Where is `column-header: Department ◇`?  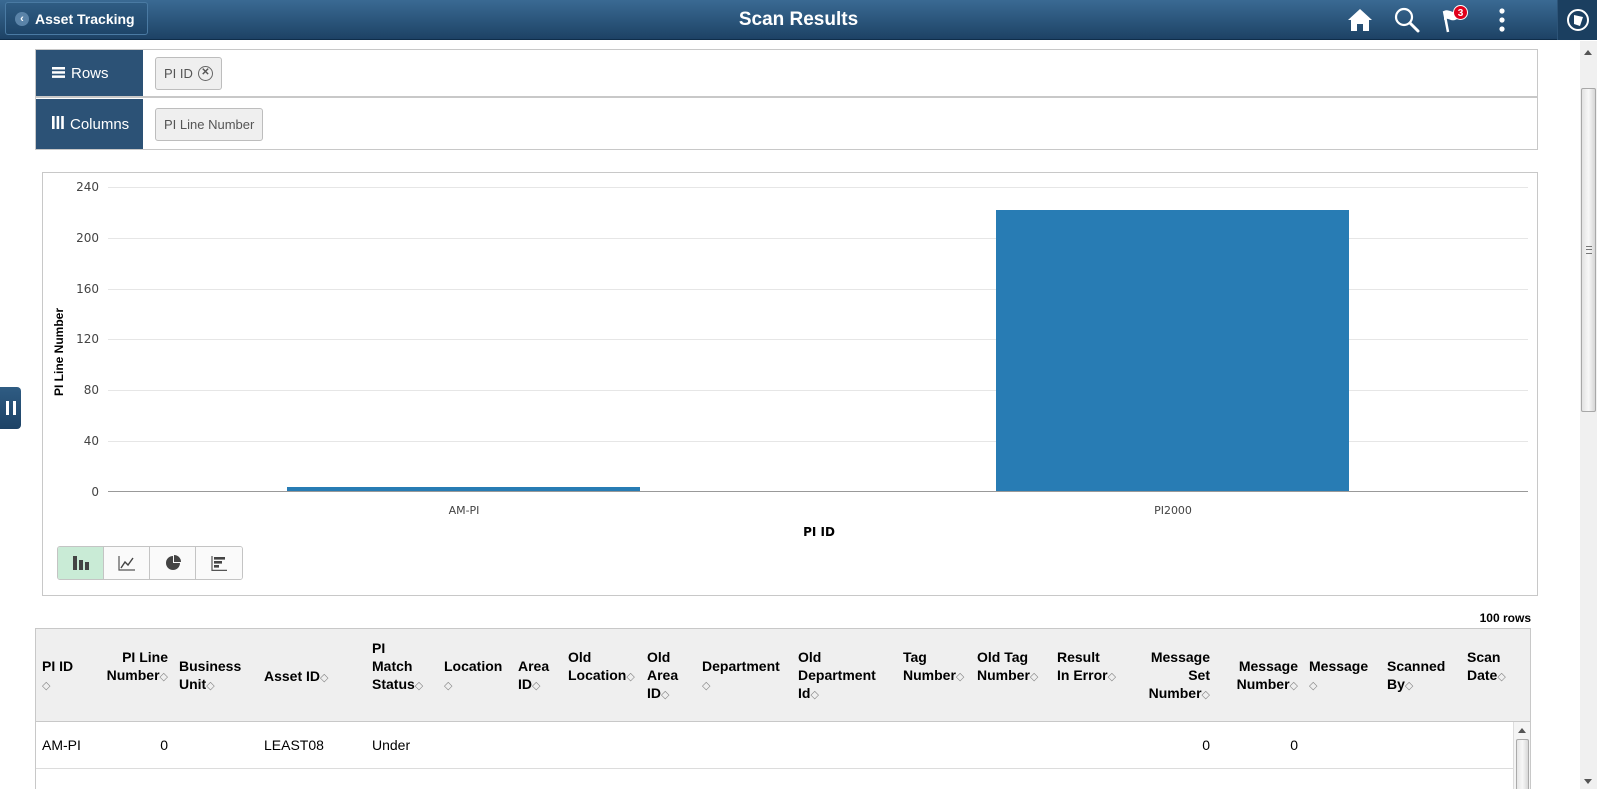 column-header: Department ◇ is located at coordinates (741, 676).